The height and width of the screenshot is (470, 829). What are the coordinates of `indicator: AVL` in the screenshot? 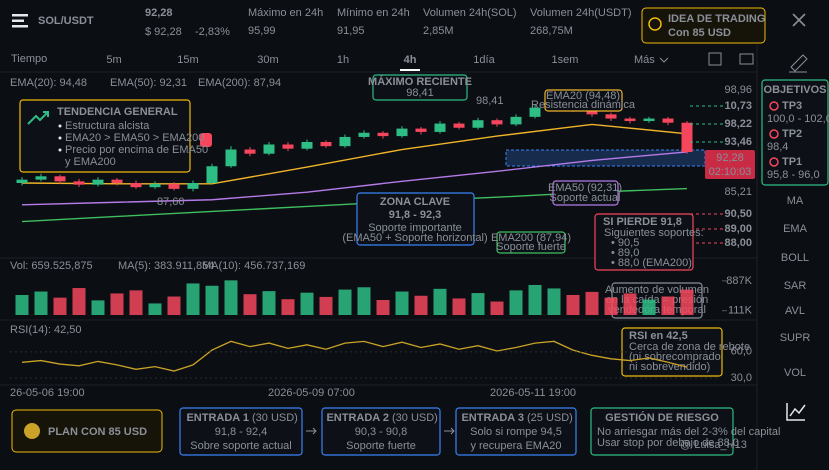 It's located at (795, 311).